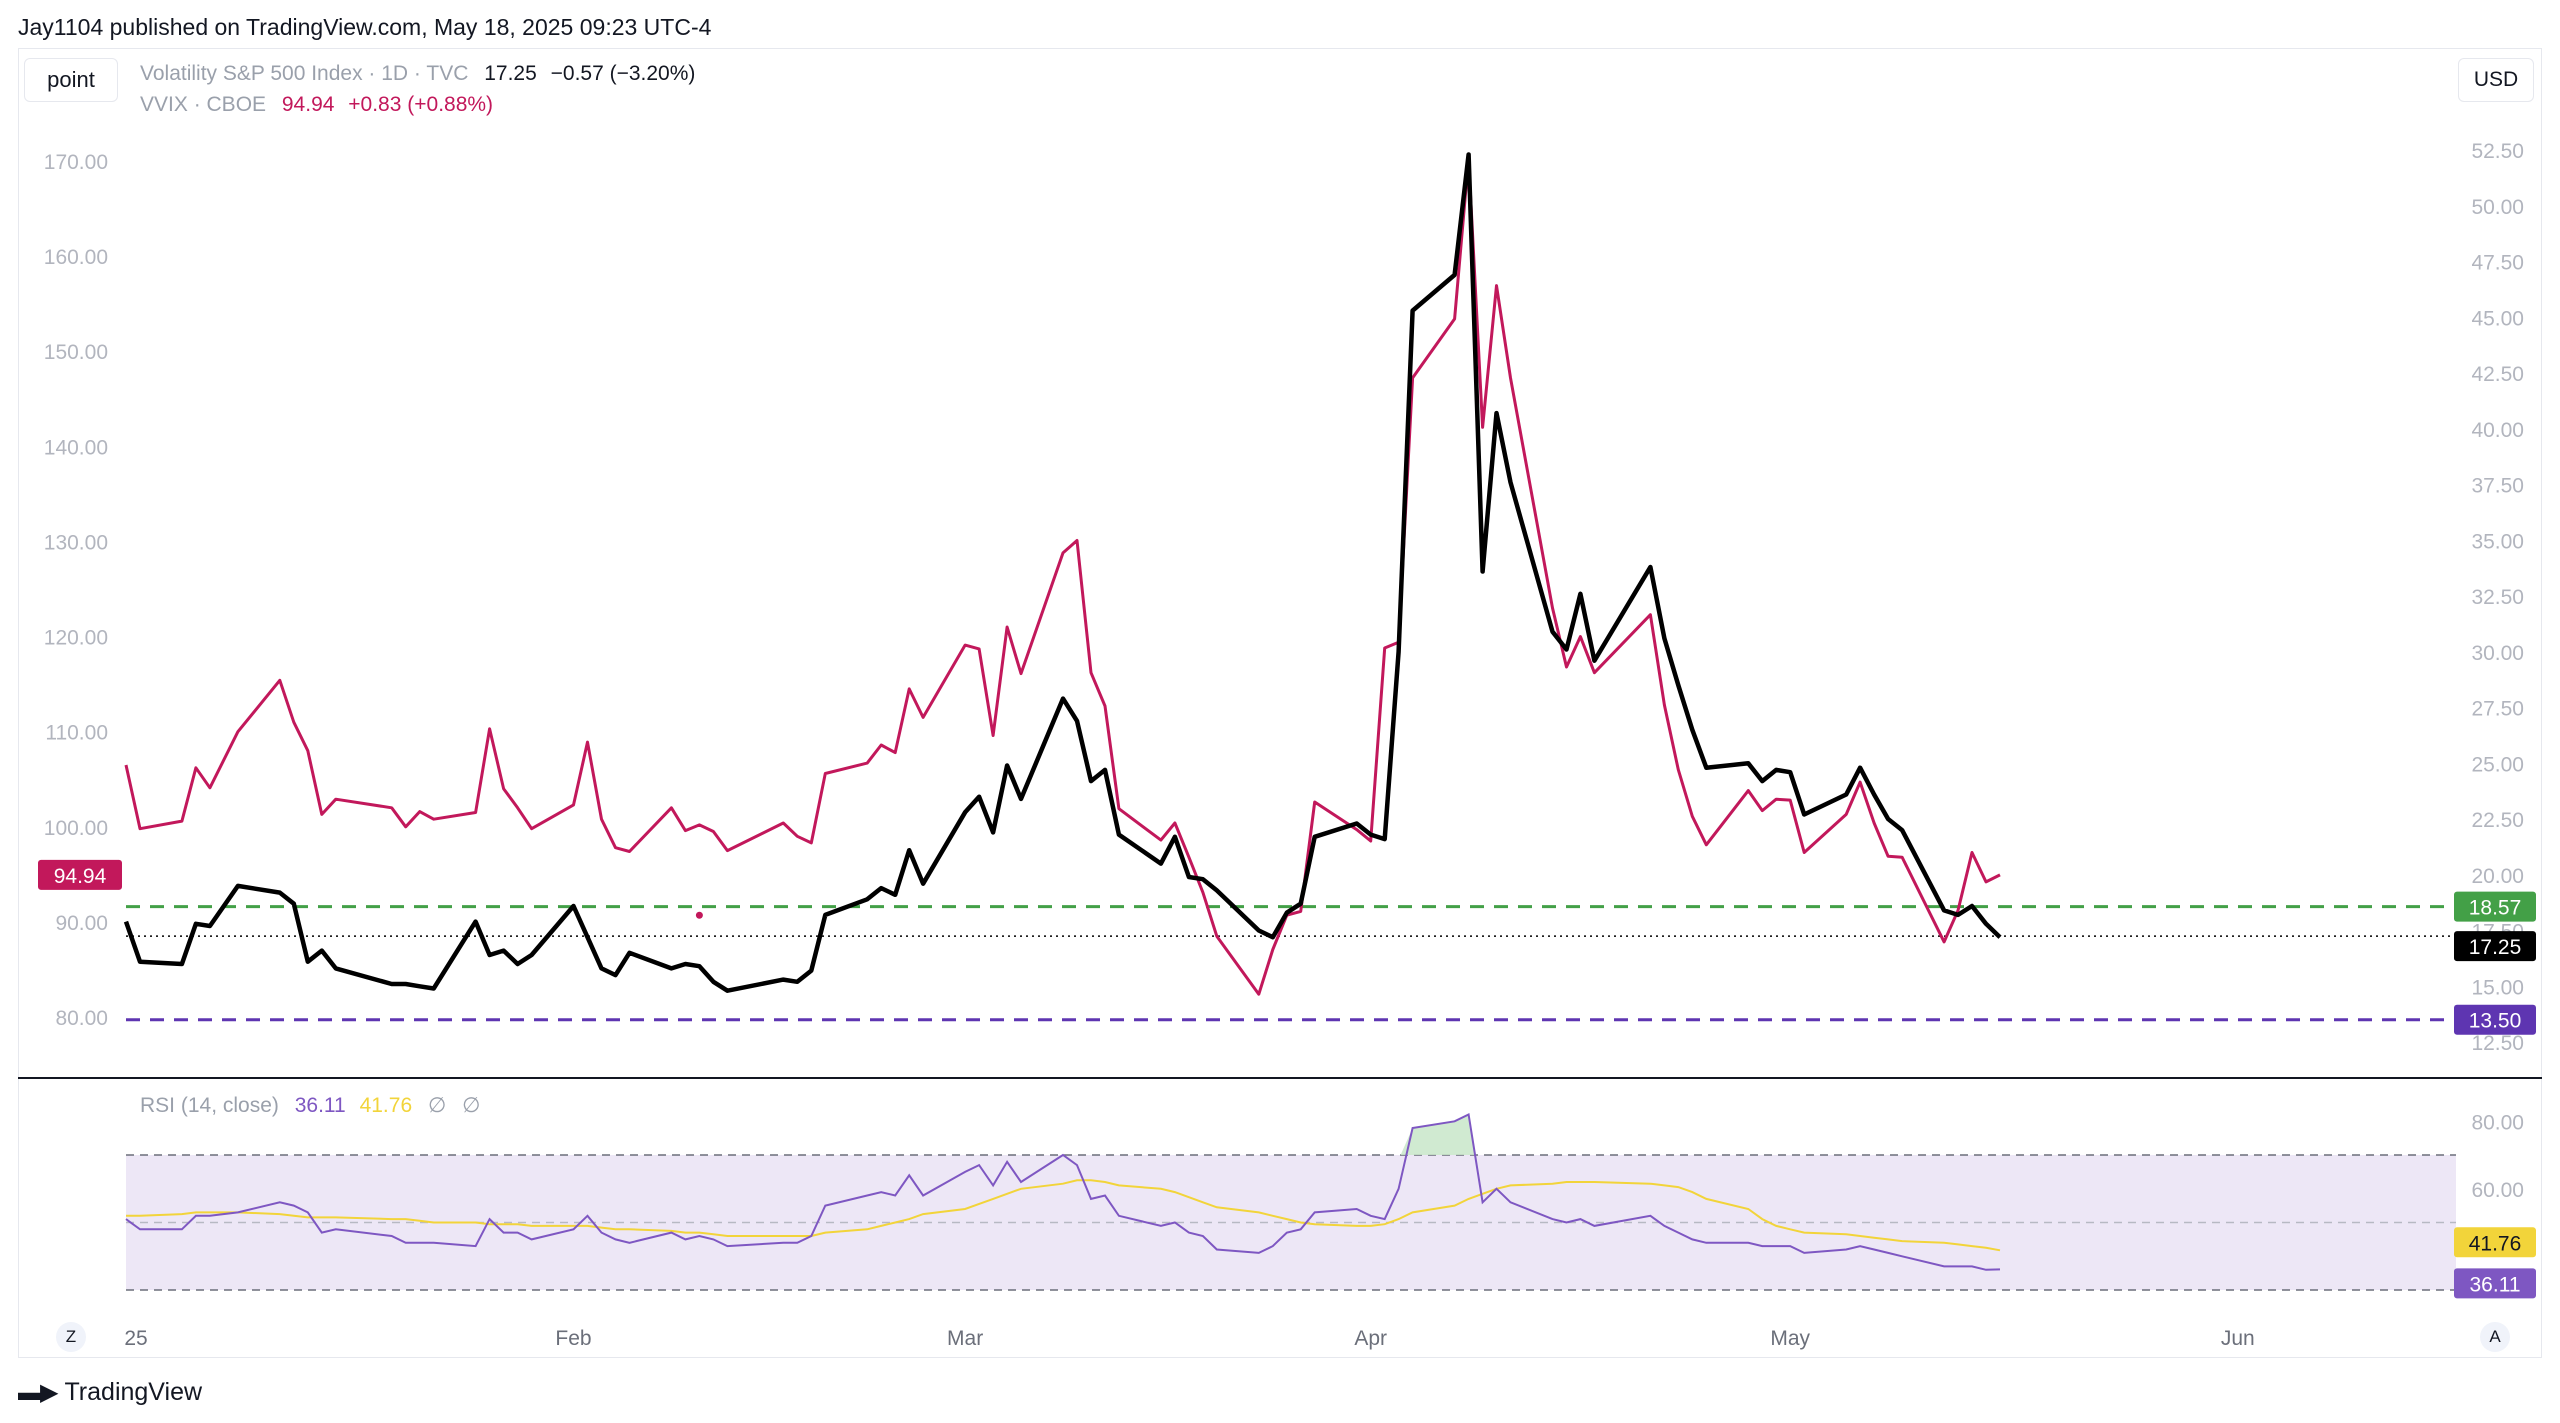  What do you see at coordinates (1790, 1338) in the screenshot?
I see `time-axis-tick-label: May` at bounding box center [1790, 1338].